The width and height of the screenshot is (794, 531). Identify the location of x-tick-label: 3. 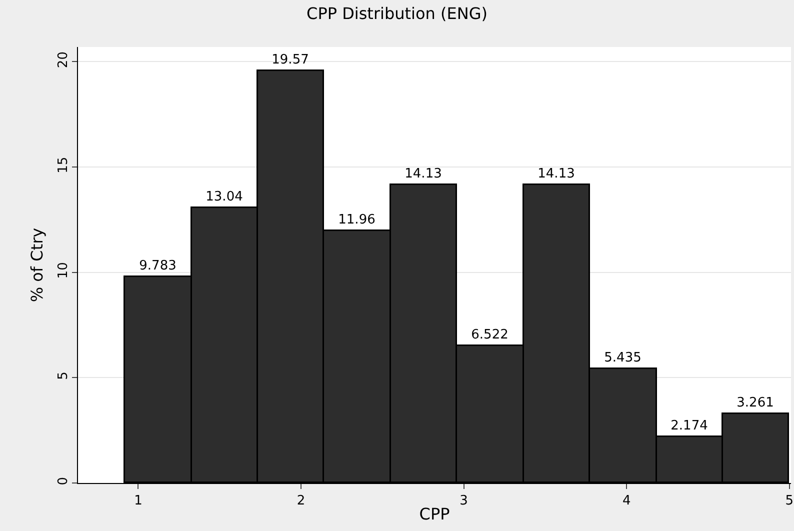
(464, 501).